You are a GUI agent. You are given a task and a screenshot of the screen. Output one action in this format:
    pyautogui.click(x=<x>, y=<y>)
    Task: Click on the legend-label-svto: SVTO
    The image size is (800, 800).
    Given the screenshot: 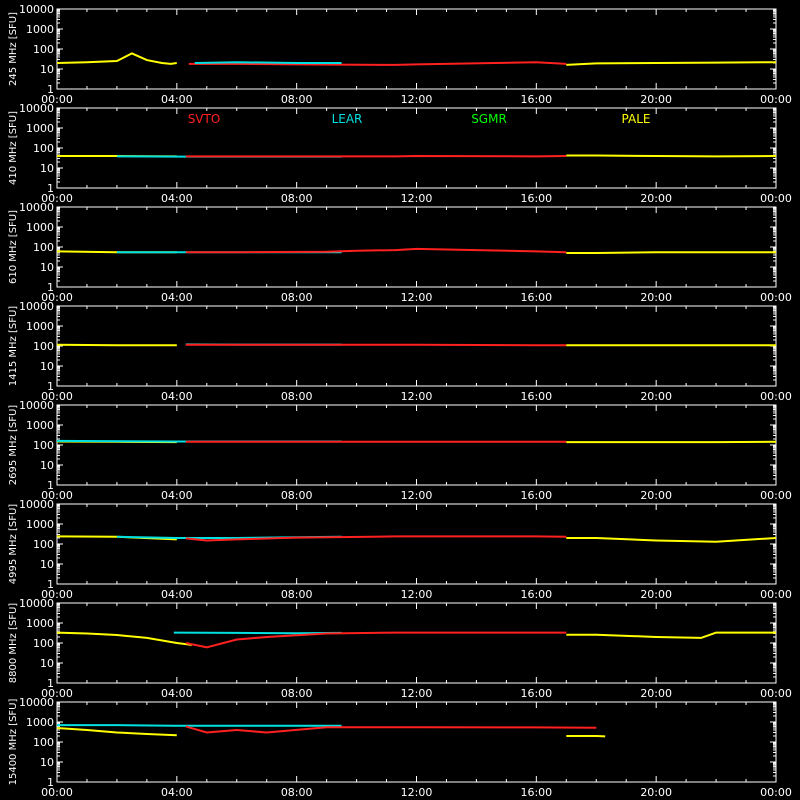 What is the action you would take?
    pyautogui.click(x=204, y=119)
    